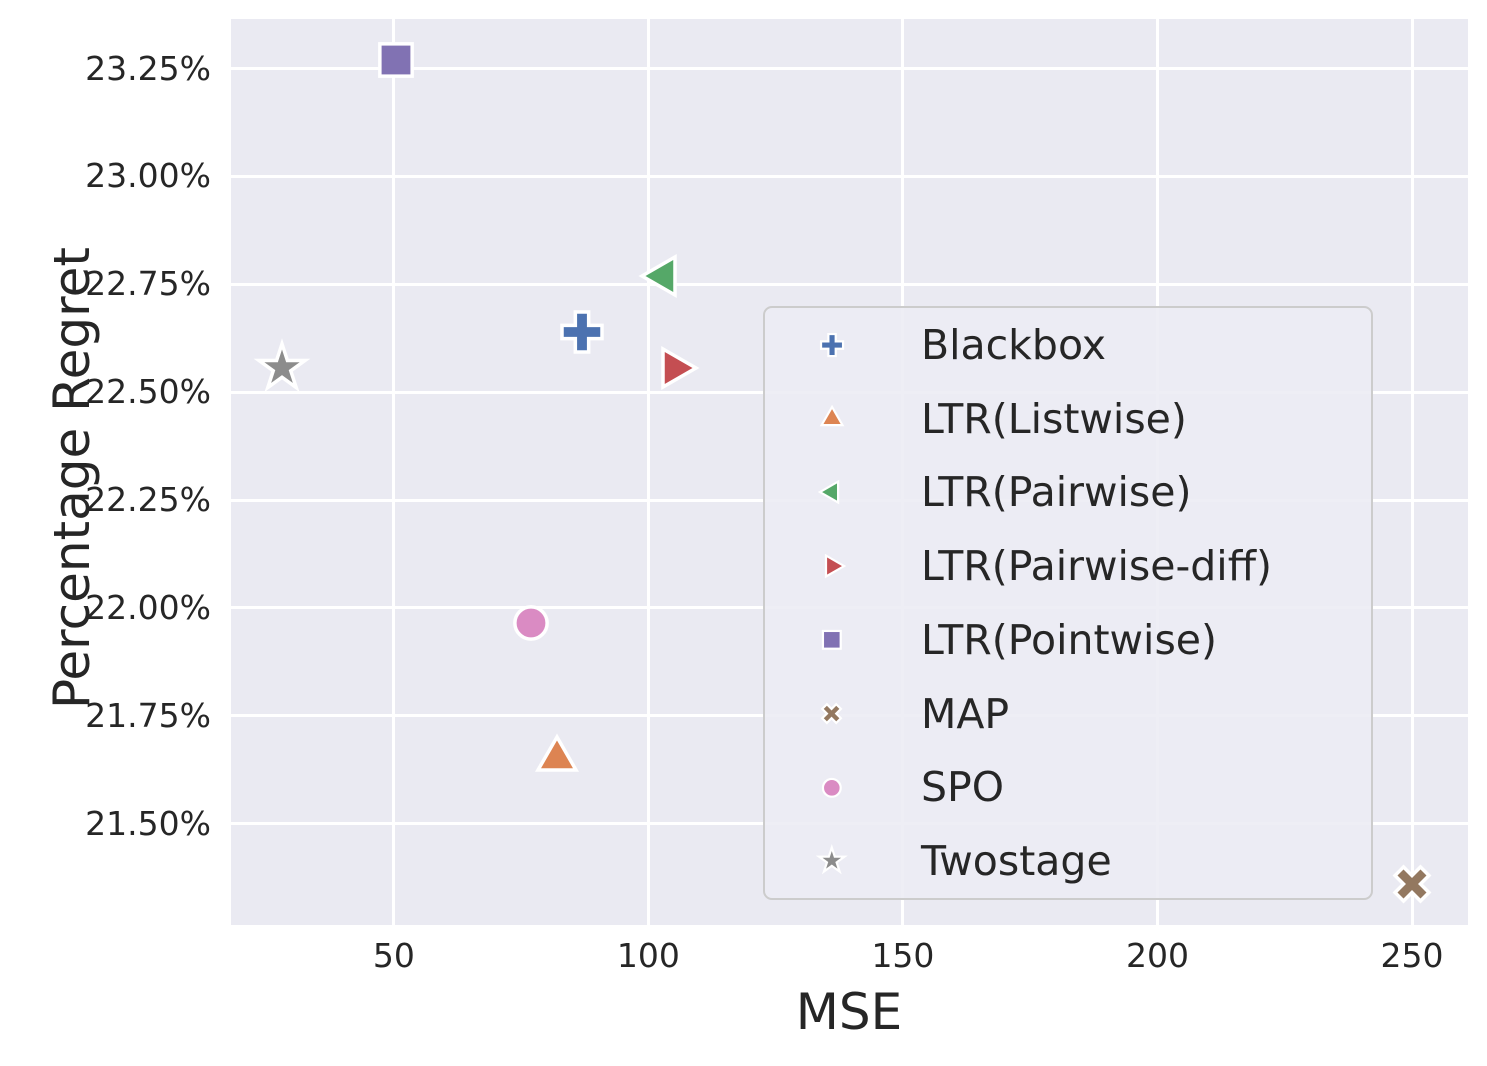  What do you see at coordinates (832, 566) in the screenshot?
I see `triangle-right-icon` at bounding box center [832, 566].